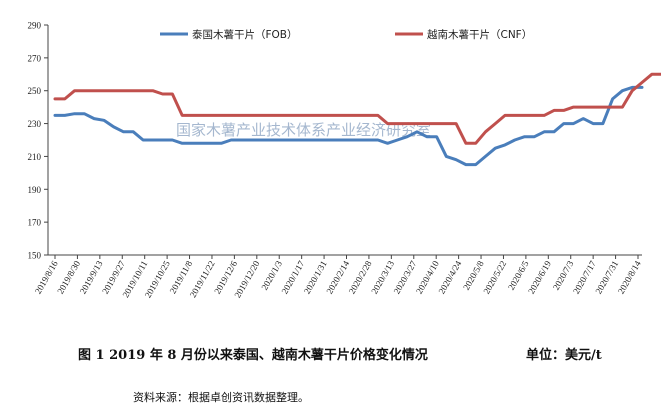 The image size is (661, 413). Describe the element at coordinates (518, 275) in the screenshot. I see `x-tick-label: 2020/6/5` at that location.